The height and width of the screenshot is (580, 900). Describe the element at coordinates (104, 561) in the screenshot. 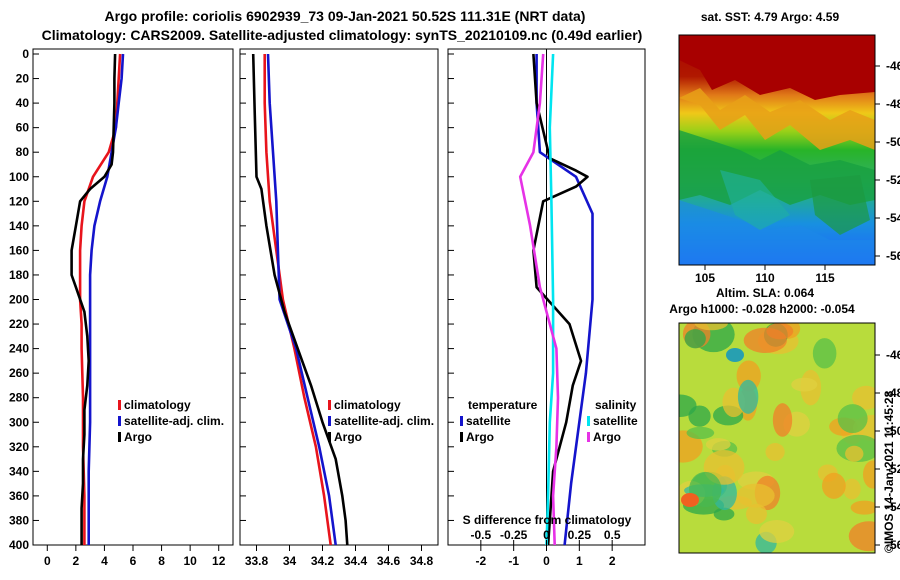

I see `x-tick-label: 4` at that location.